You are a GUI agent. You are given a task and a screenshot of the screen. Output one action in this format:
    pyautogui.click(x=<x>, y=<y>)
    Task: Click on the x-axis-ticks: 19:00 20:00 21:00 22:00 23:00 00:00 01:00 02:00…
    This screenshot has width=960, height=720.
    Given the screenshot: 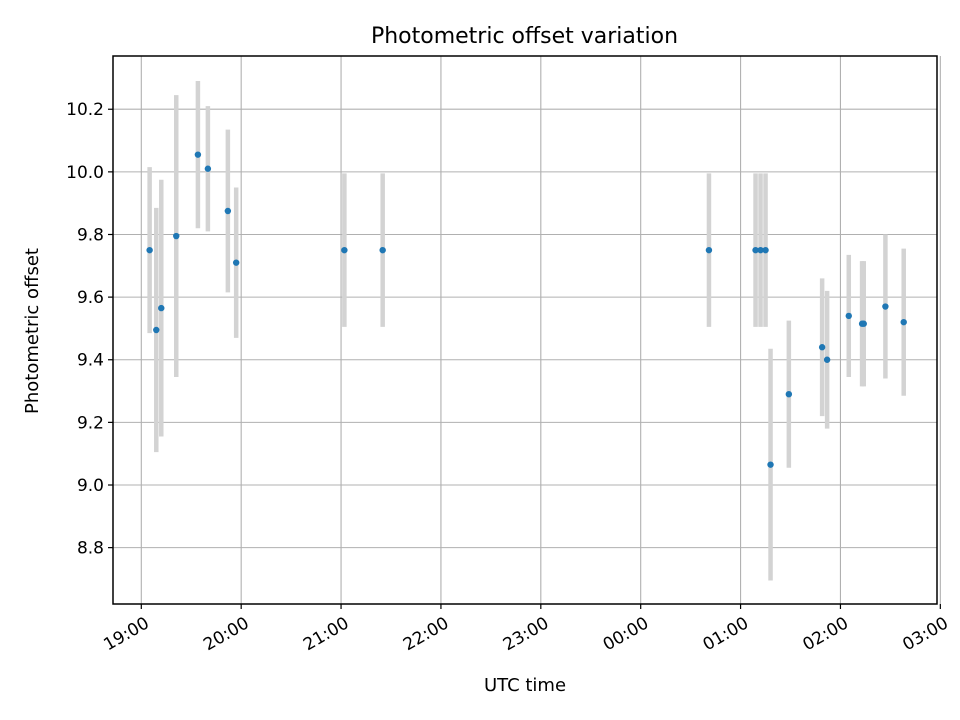 What is the action you would take?
    pyautogui.click(x=526, y=629)
    